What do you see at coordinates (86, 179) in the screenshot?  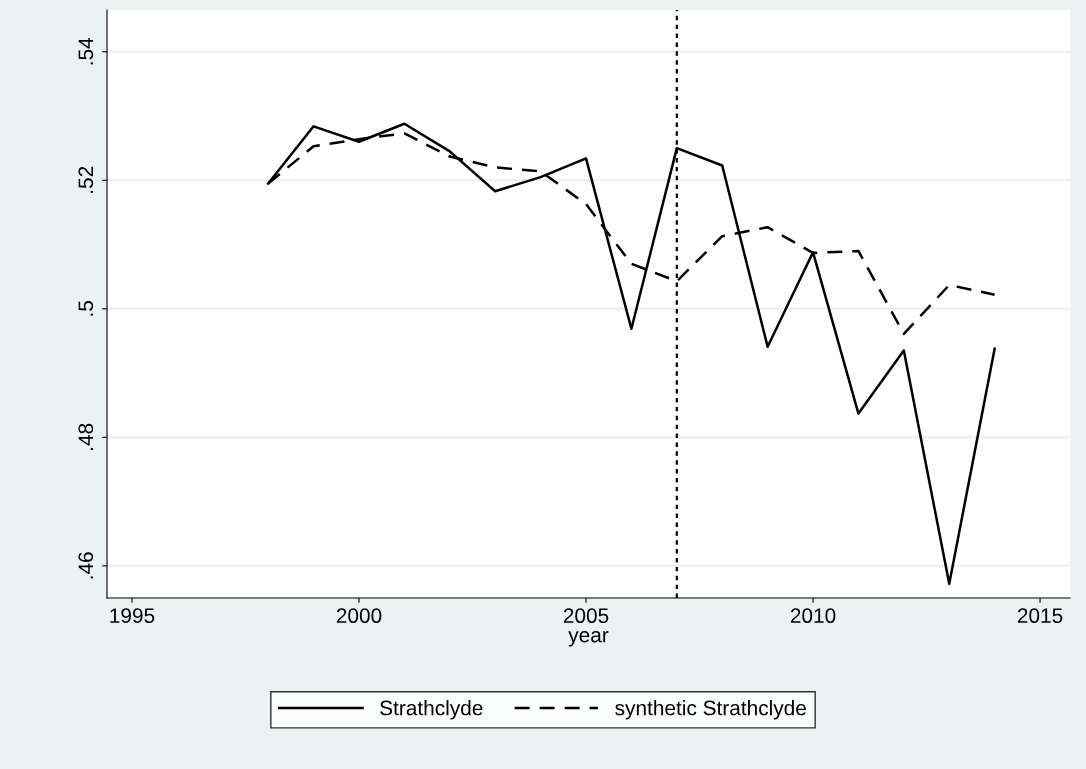 I see `y-tick-label: .52` at bounding box center [86, 179].